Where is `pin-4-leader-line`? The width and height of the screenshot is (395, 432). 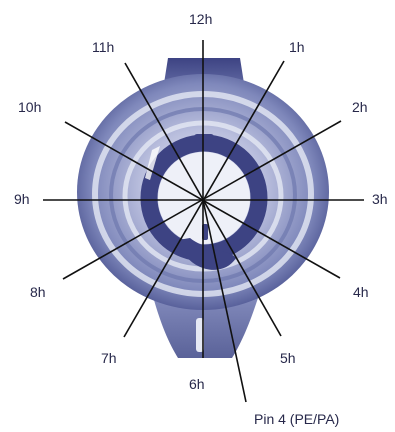 pin-4-leader-line is located at coordinates (224, 301).